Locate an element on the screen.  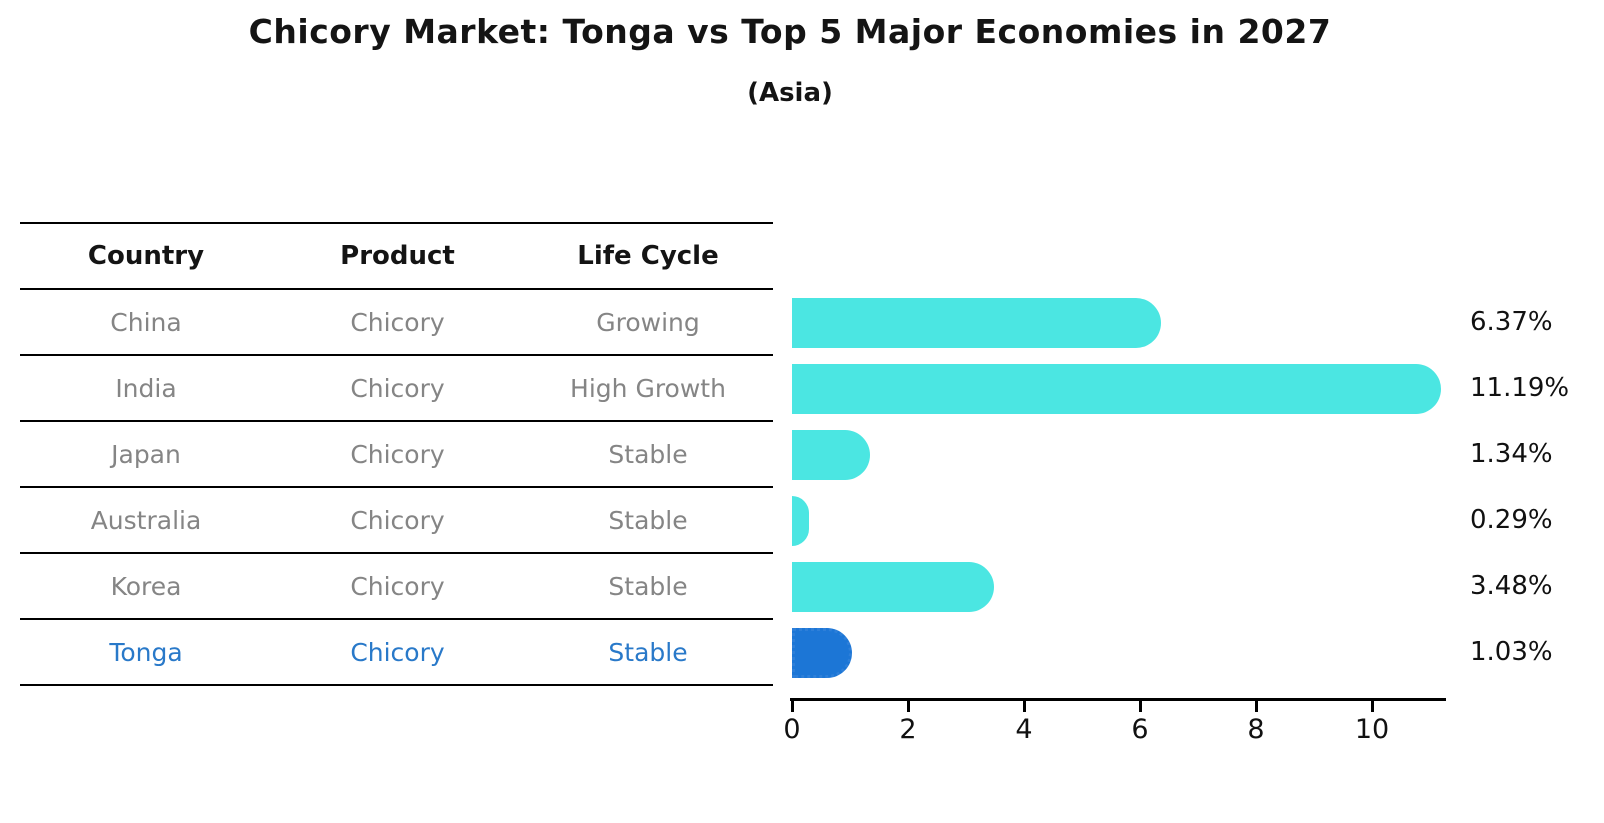
bar-australia is located at coordinates (800, 521).